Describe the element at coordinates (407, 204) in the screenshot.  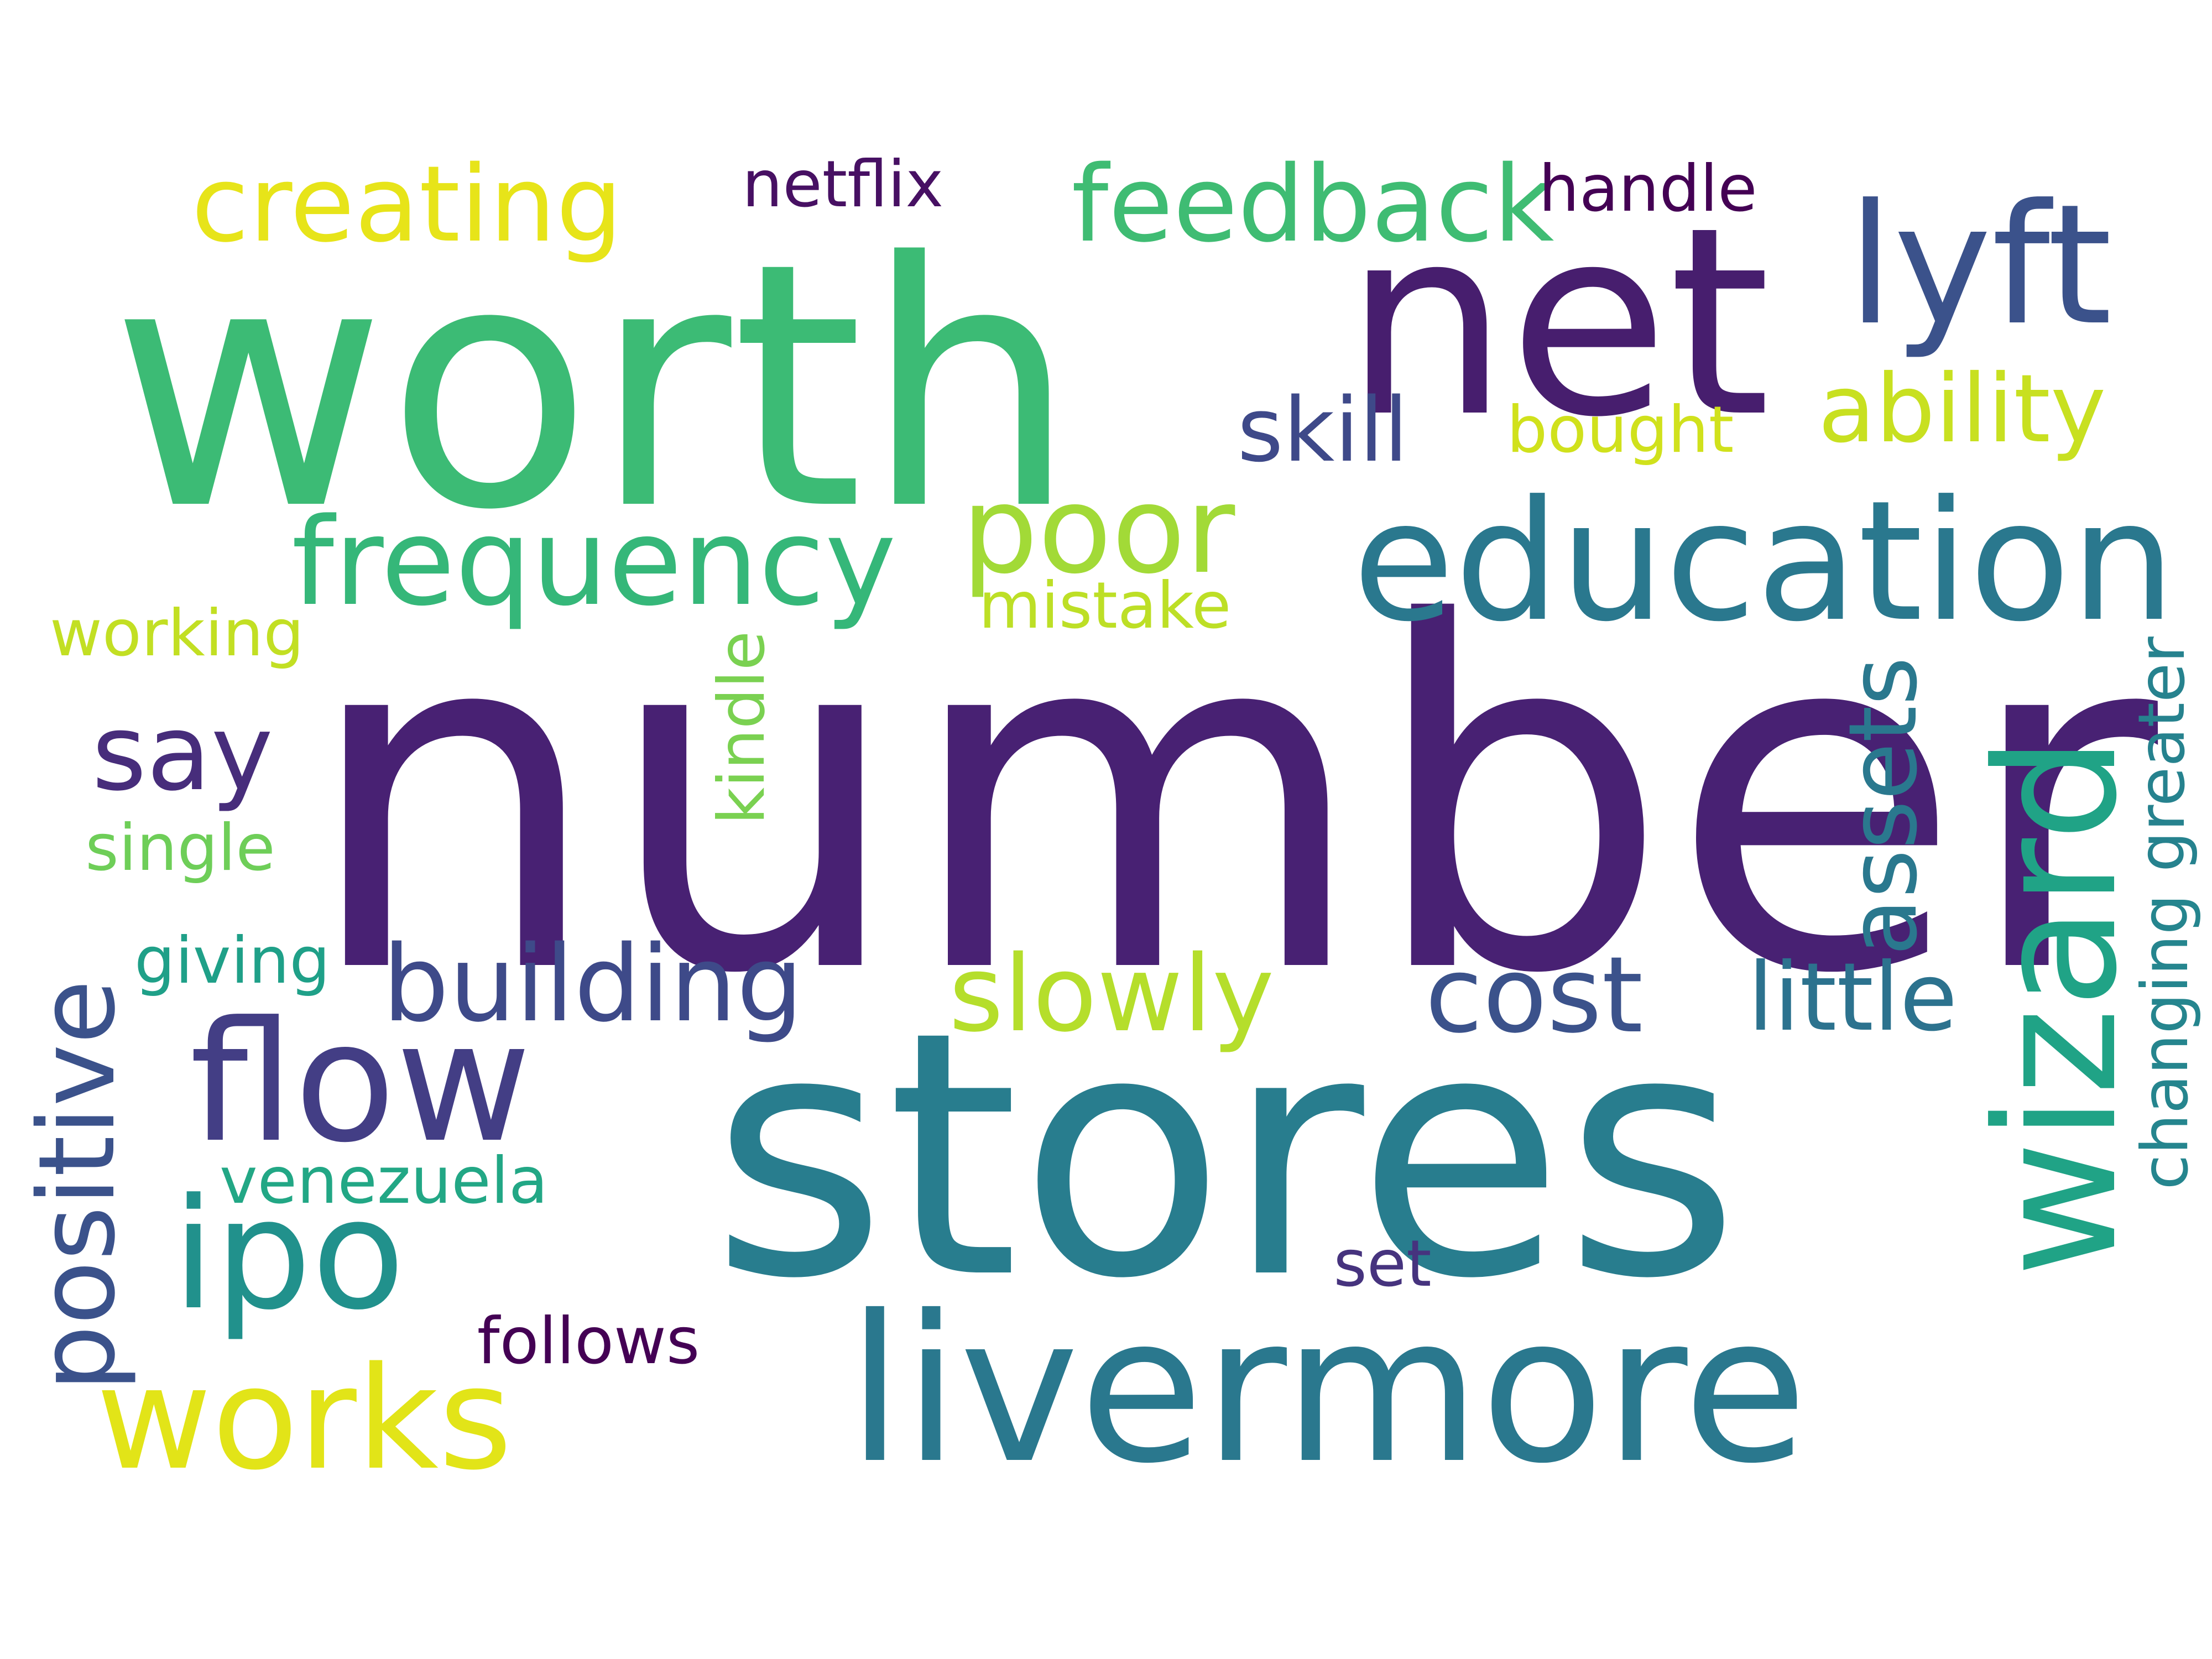
I see `word-creating: creating` at that location.